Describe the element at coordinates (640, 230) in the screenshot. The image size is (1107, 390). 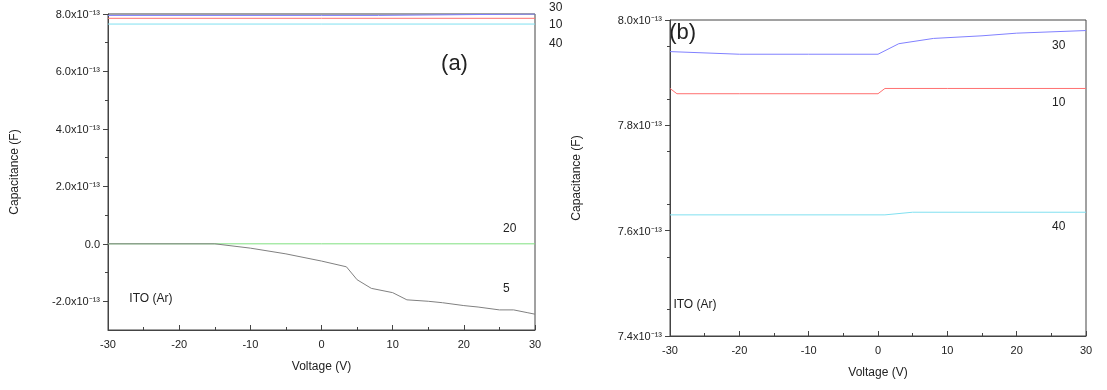
I see `y-tick-label: 7.6x10⁻¹³` at that location.